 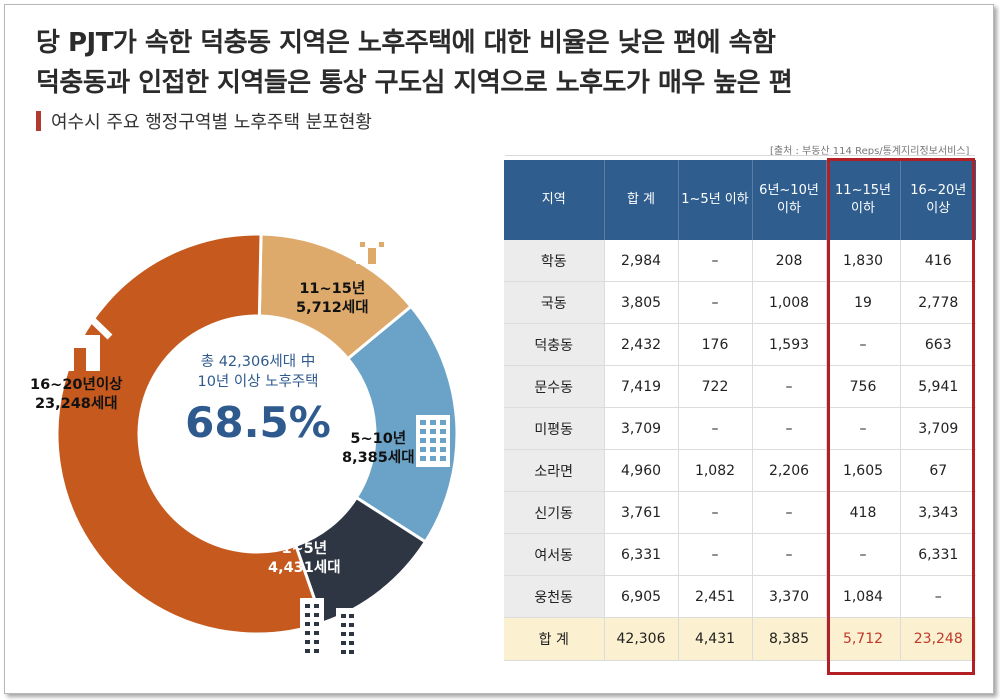 I want to click on row-region-name: 소라면, so click(x=554, y=470).